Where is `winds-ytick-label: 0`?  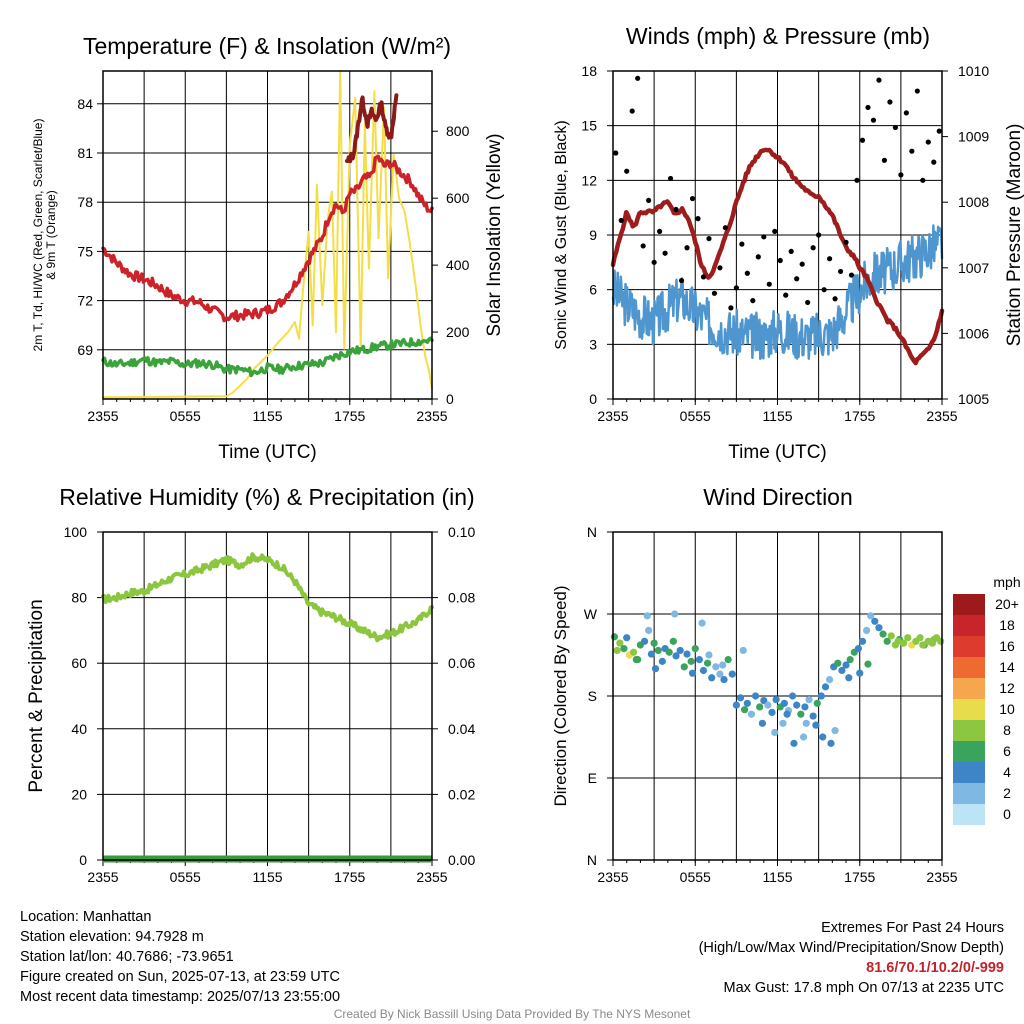
winds-ytick-label: 0 is located at coordinates (593, 399).